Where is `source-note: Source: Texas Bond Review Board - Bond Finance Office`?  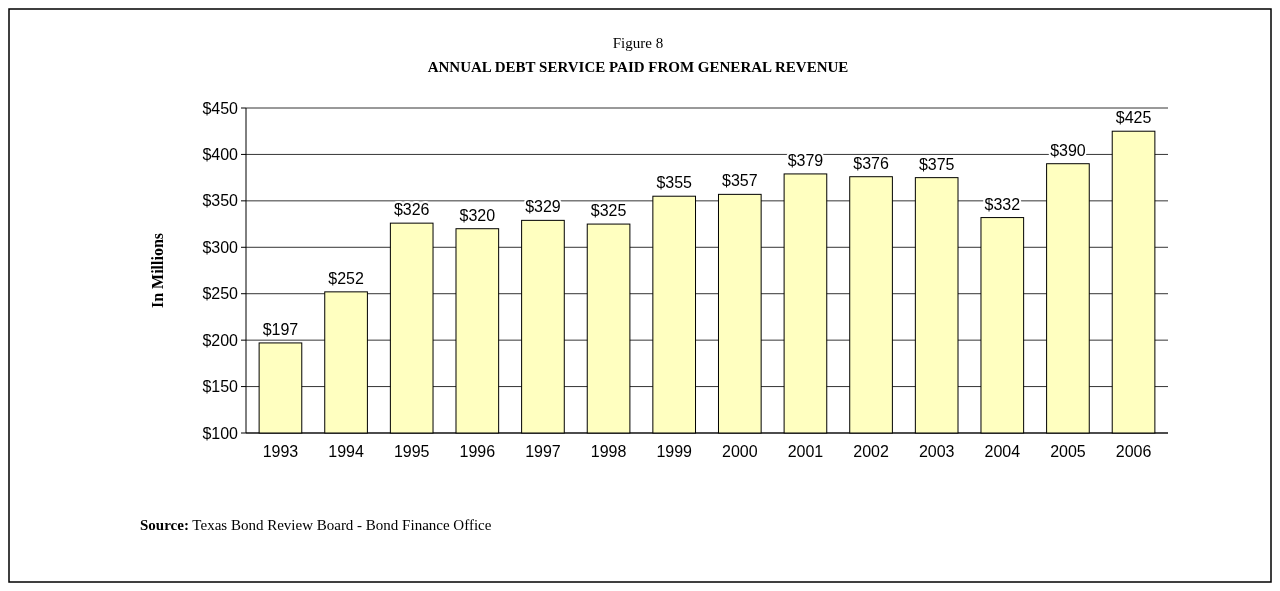 source-note: Source: Texas Bond Review Board - Bond Finance Office is located at coordinates (316, 525).